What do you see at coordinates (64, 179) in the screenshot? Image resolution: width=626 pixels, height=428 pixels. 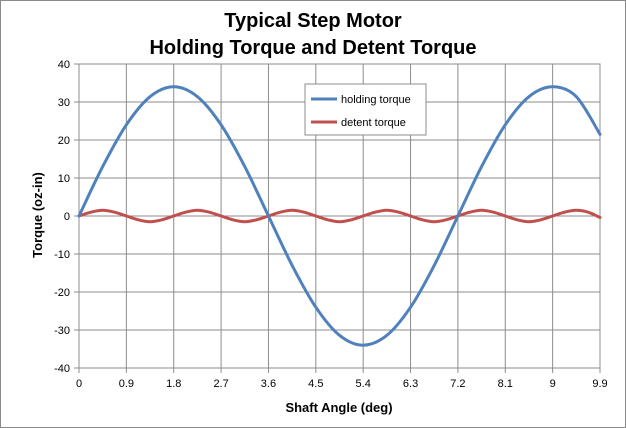 I see `y-tick-label: 10` at bounding box center [64, 179].